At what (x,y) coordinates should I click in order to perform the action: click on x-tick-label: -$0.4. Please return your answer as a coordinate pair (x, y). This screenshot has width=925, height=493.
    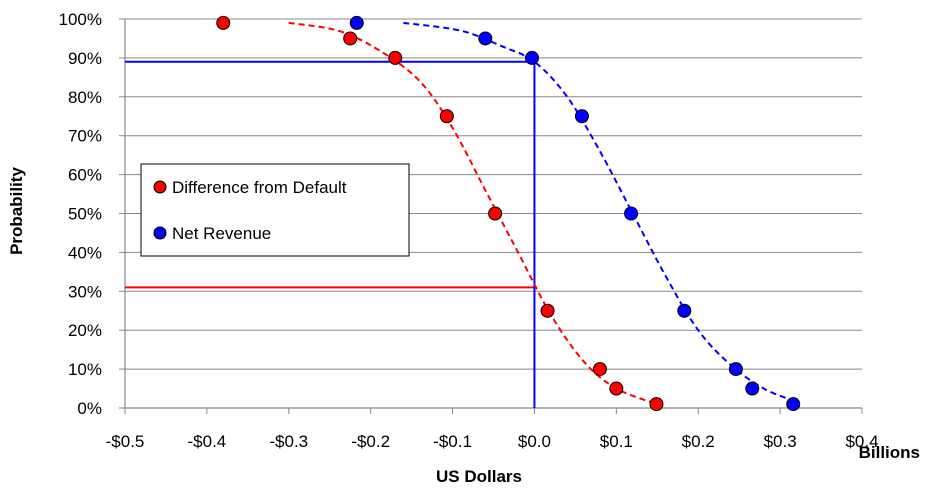
    Looking at the image, I should click on (207, 441).